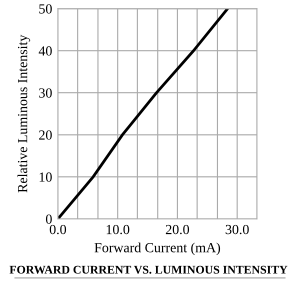 The image size is (297, 288). I want to click on x-tick-label: 10.0, so click(118, 229).